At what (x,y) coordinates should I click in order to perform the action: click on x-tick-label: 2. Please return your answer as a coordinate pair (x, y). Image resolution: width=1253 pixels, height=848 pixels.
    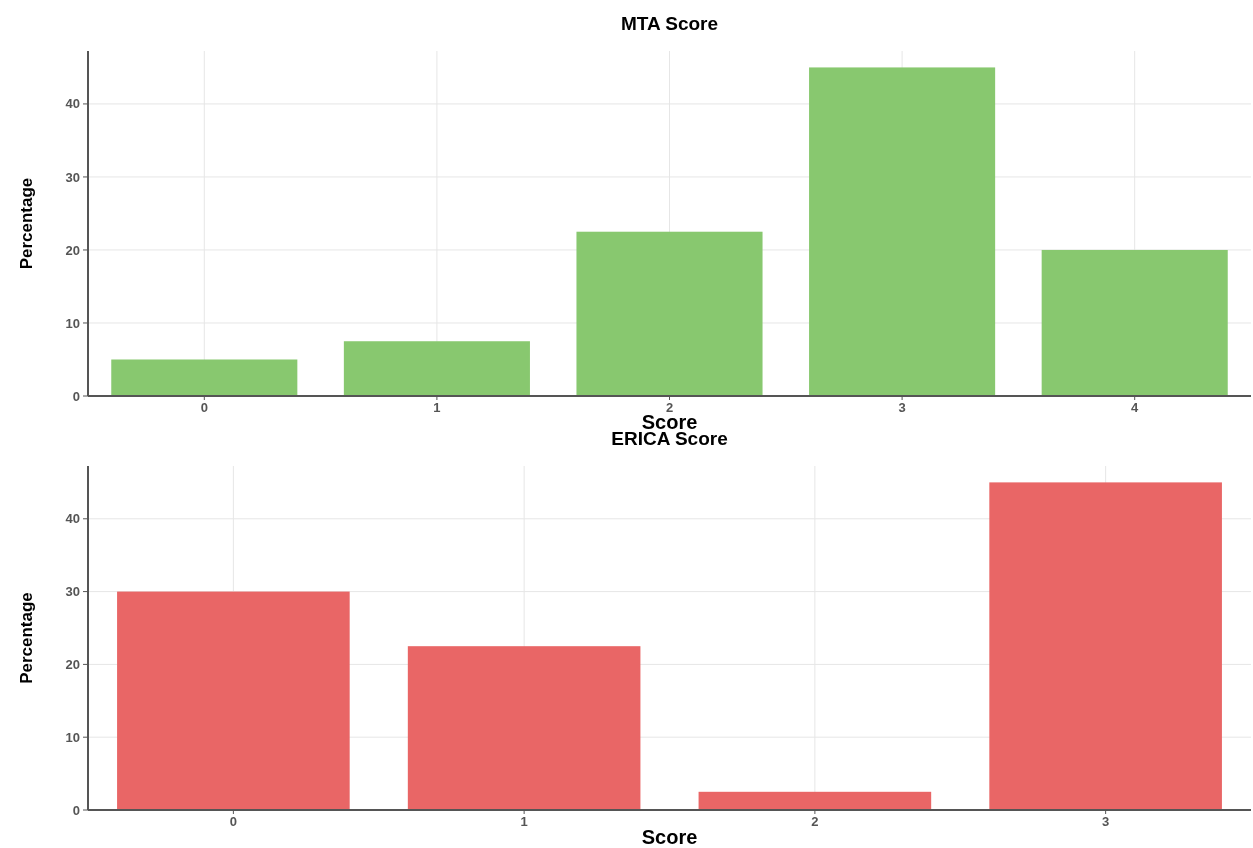
    Looking at the image, I should click on (815, 821).